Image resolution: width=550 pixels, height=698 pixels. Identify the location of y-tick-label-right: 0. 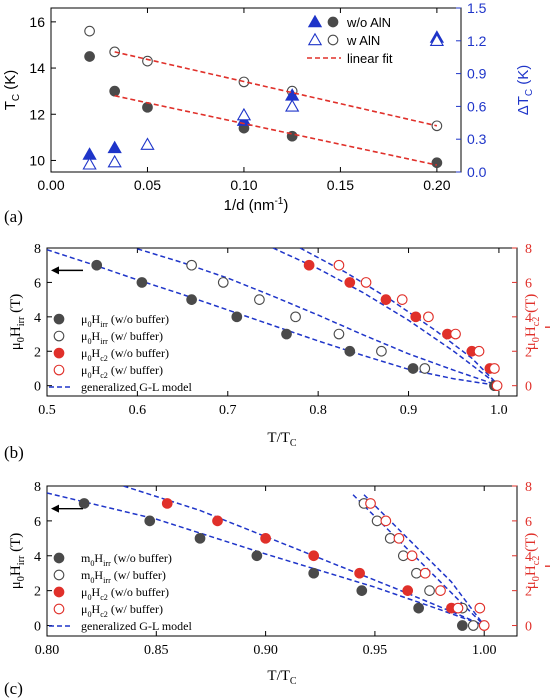
(528, 627).